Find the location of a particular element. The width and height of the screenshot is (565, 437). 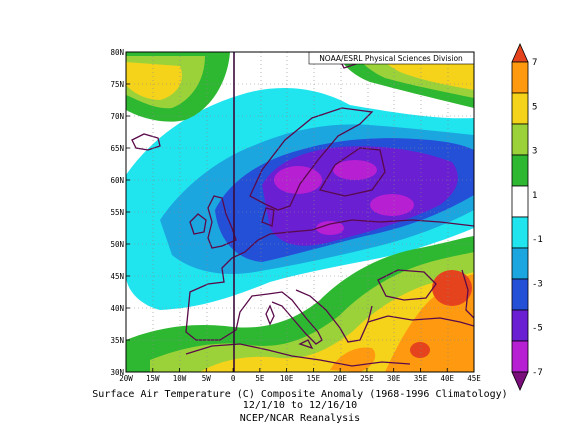

coast-ireland is located at coordinates (198, 224).